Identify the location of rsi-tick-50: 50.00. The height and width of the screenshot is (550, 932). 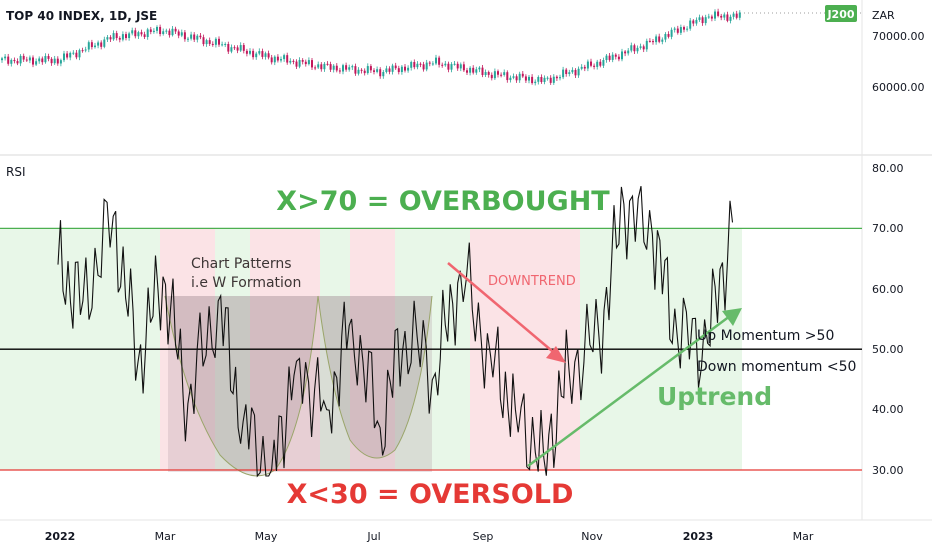
(888, 349).